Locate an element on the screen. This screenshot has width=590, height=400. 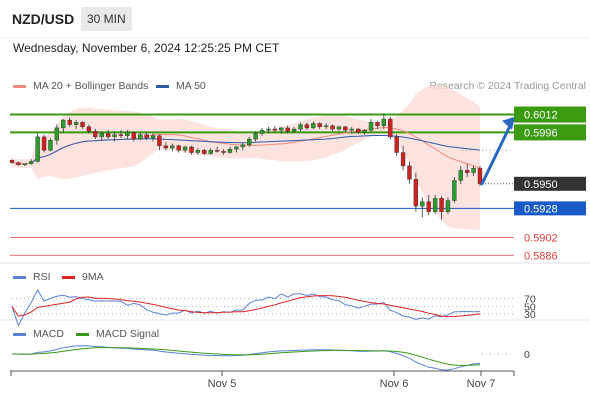
rsi-line is located at coordinates (246, 308).